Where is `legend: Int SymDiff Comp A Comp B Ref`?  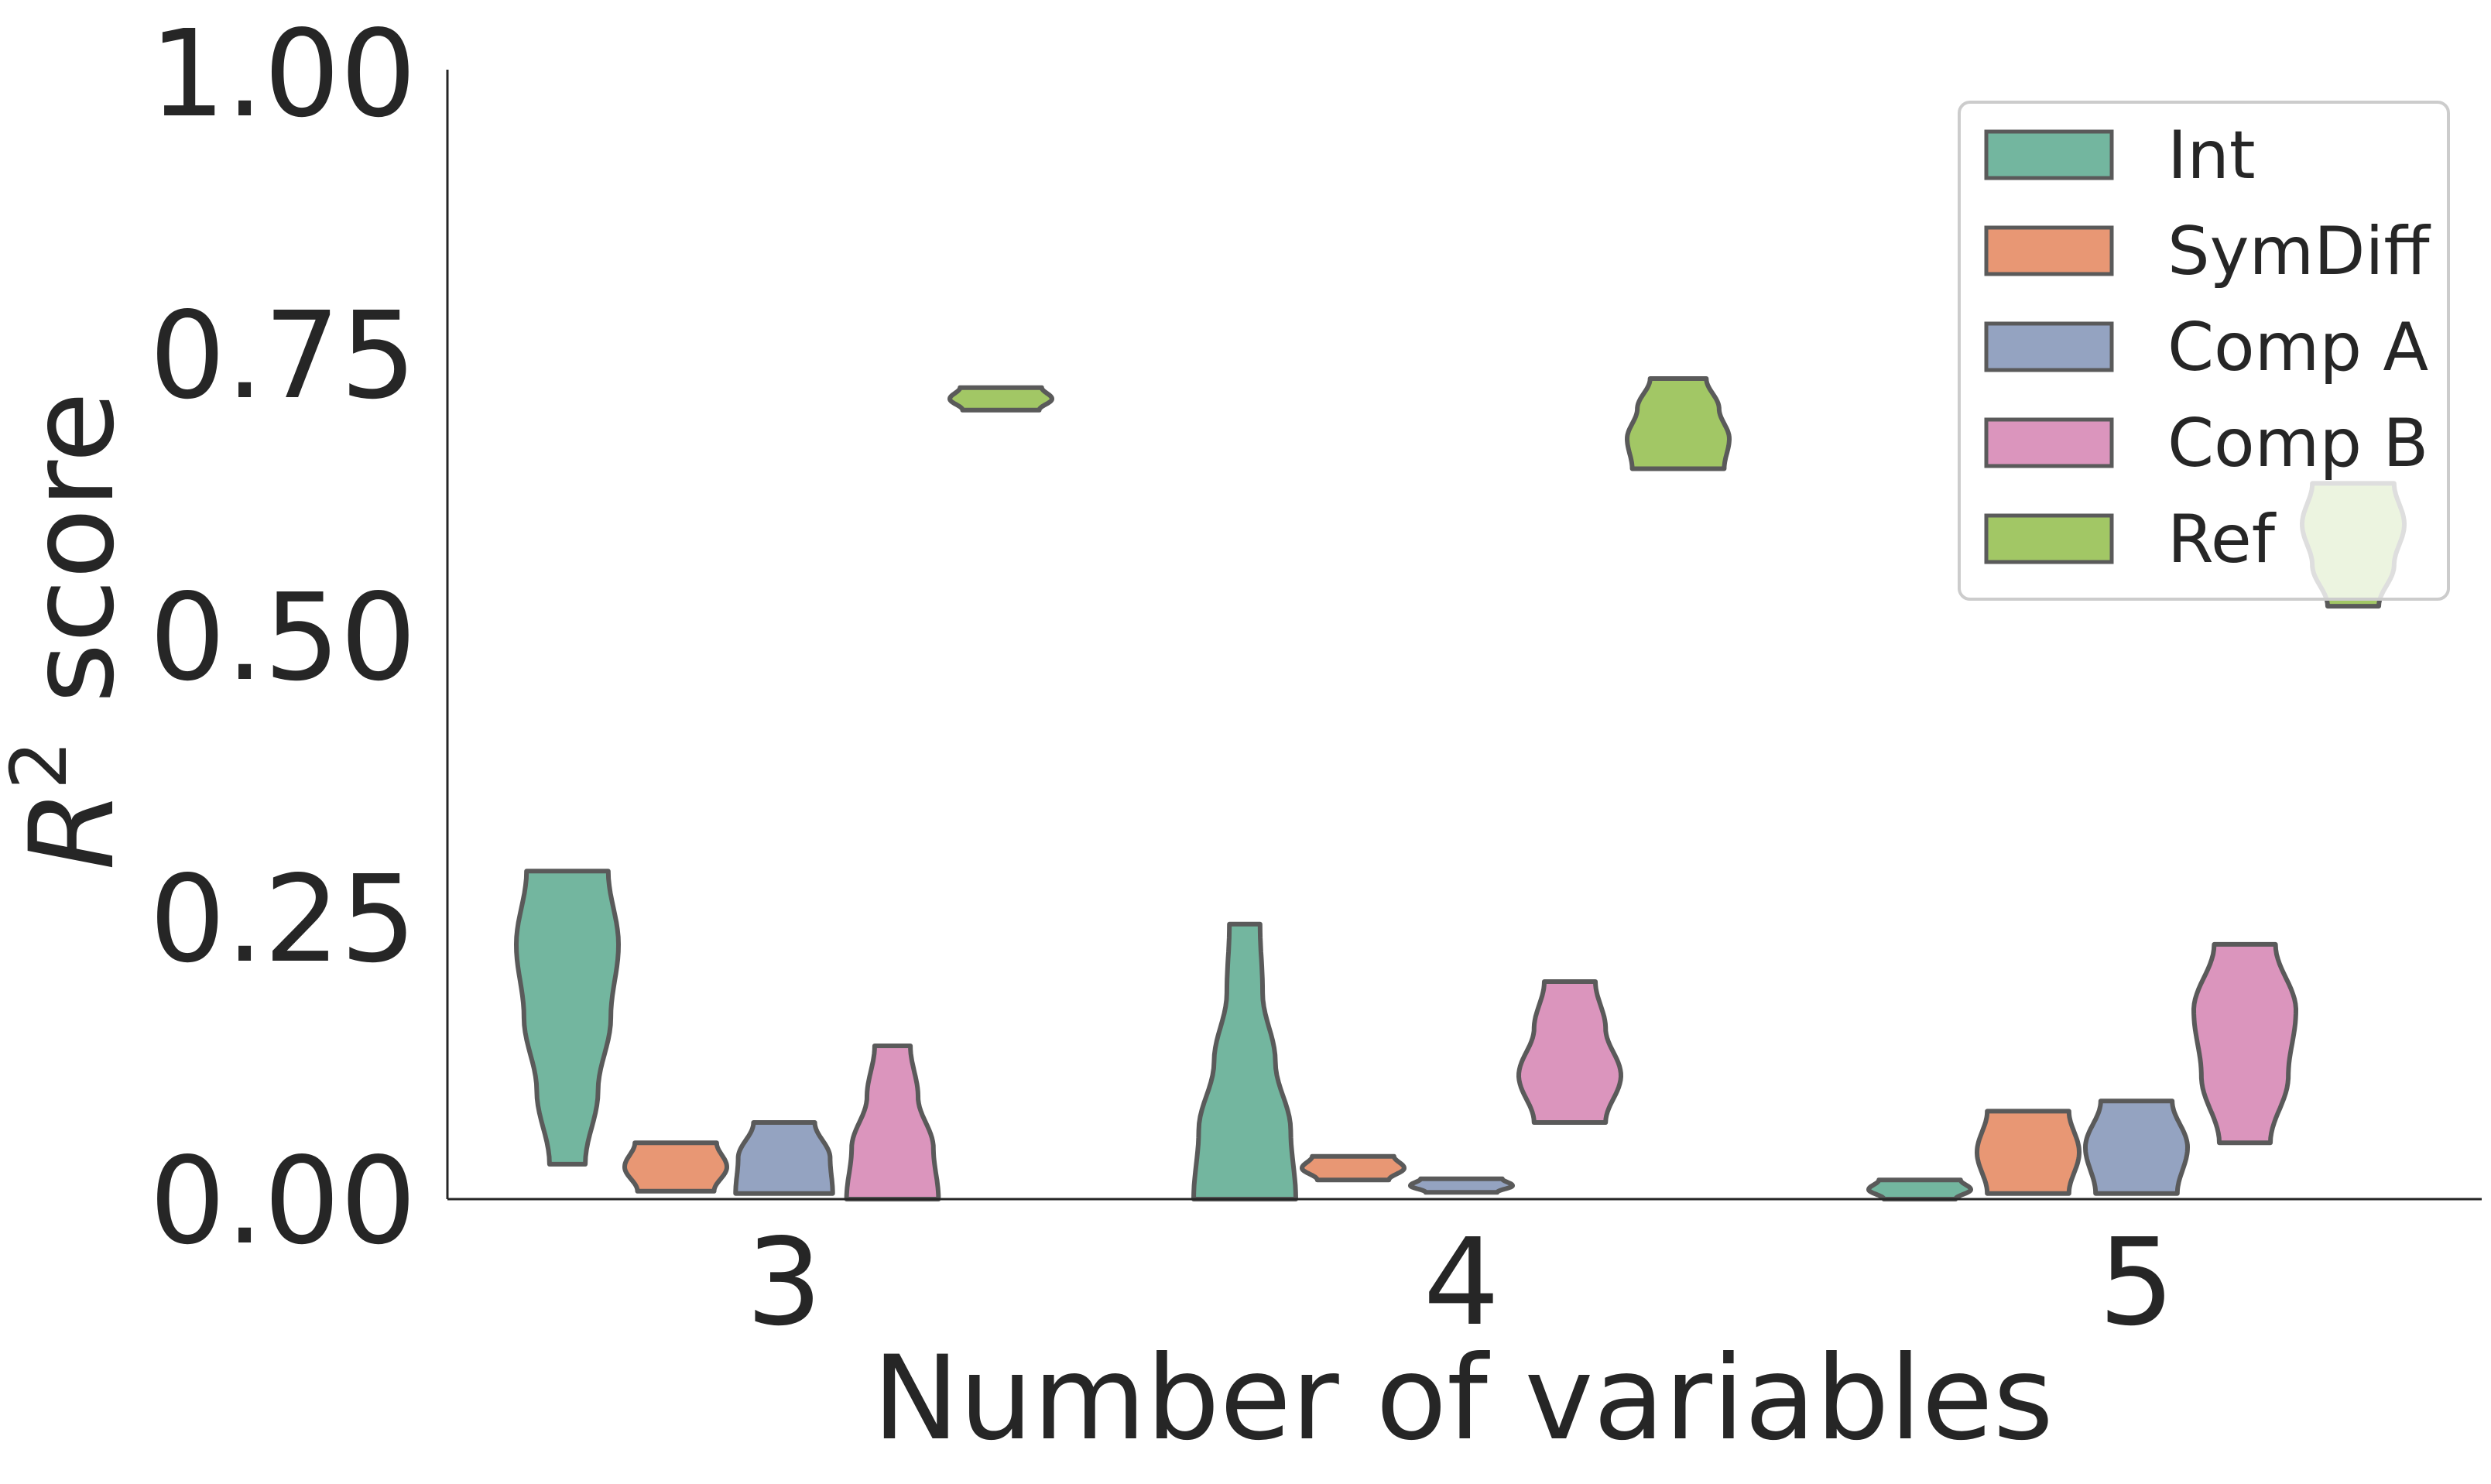
legend: Int SymDiff Comp A Comp B Ref is located at coordinates (2204, 351).